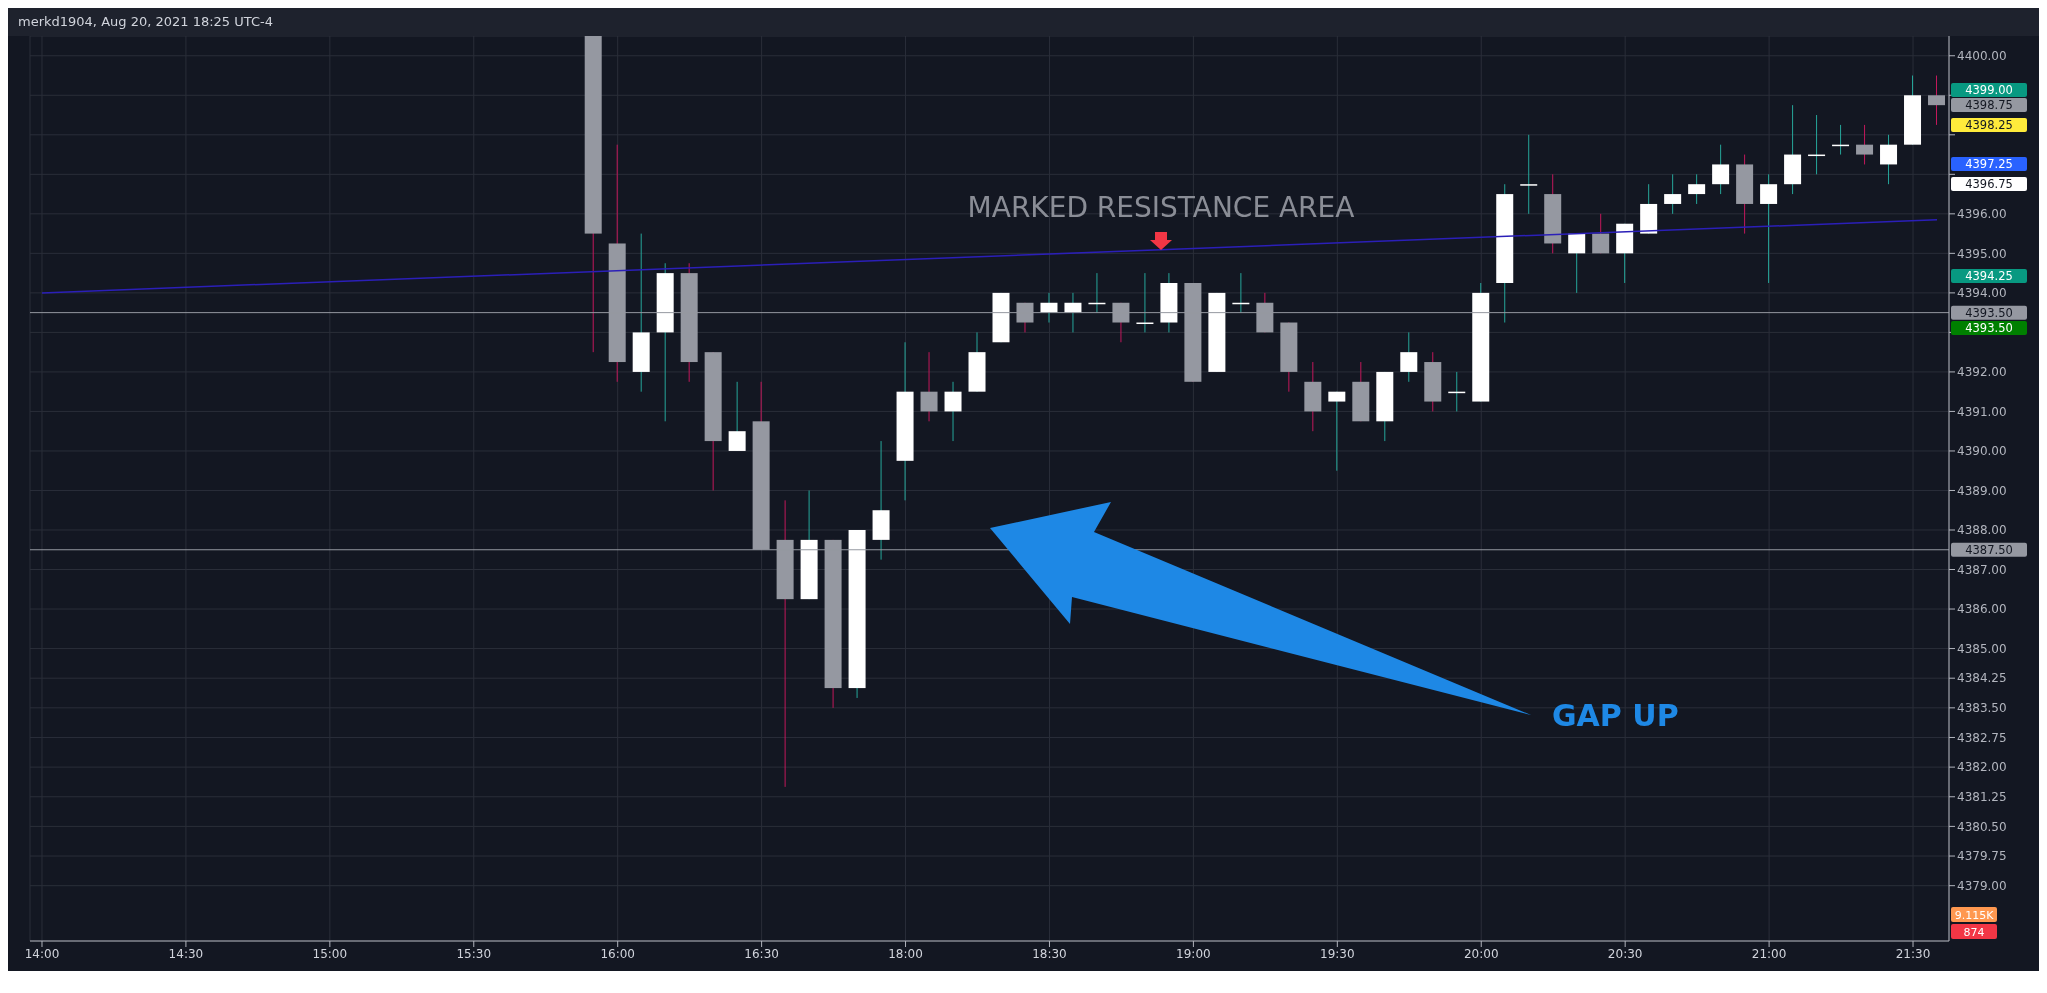  Describe the element at coordinates (1982, 856) in the screenshot. I see `y-tick-label: 4379.75` at that location.